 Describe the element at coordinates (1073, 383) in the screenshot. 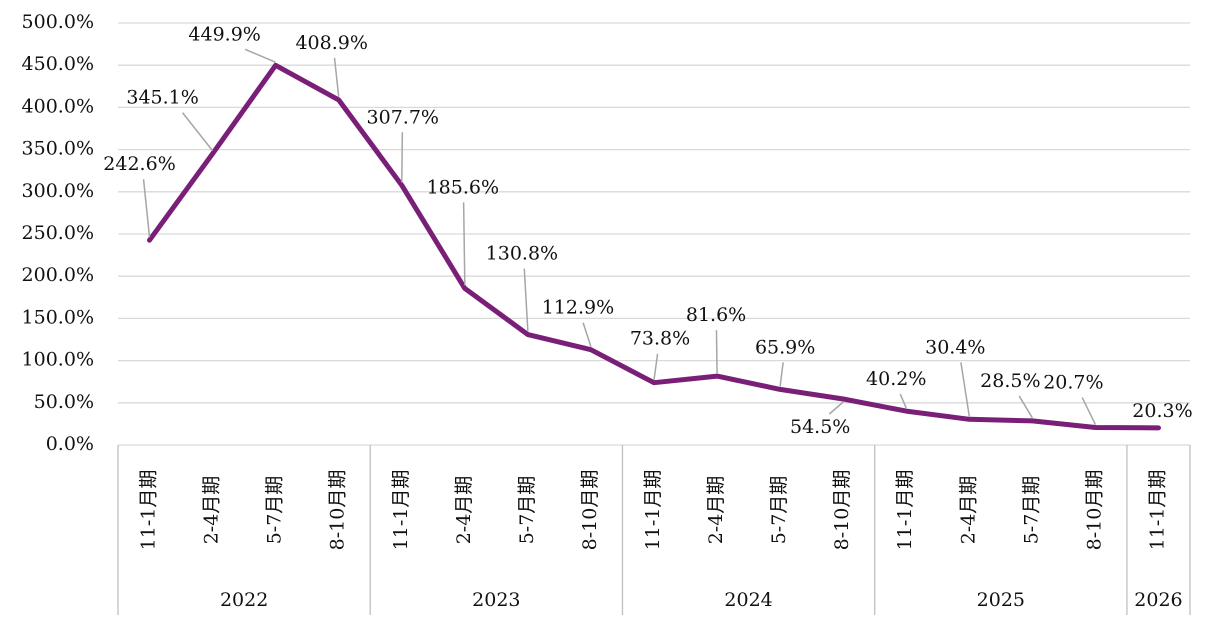

I see `data-label: 20.7%` at that location.